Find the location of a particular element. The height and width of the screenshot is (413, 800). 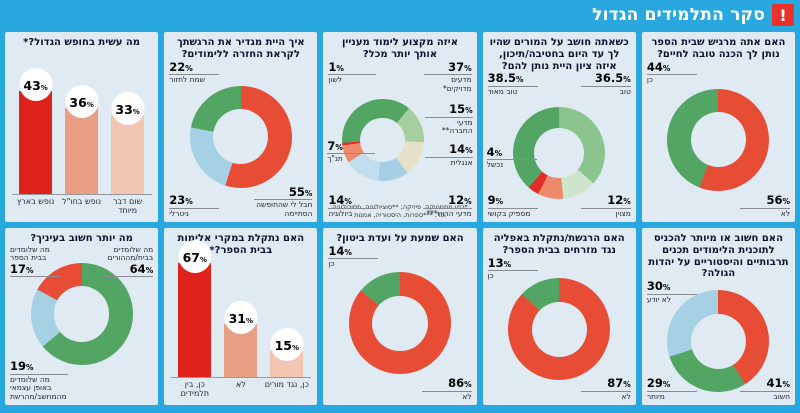

slice-label: 7% תנ"ך is located at coordinates (351, 151).